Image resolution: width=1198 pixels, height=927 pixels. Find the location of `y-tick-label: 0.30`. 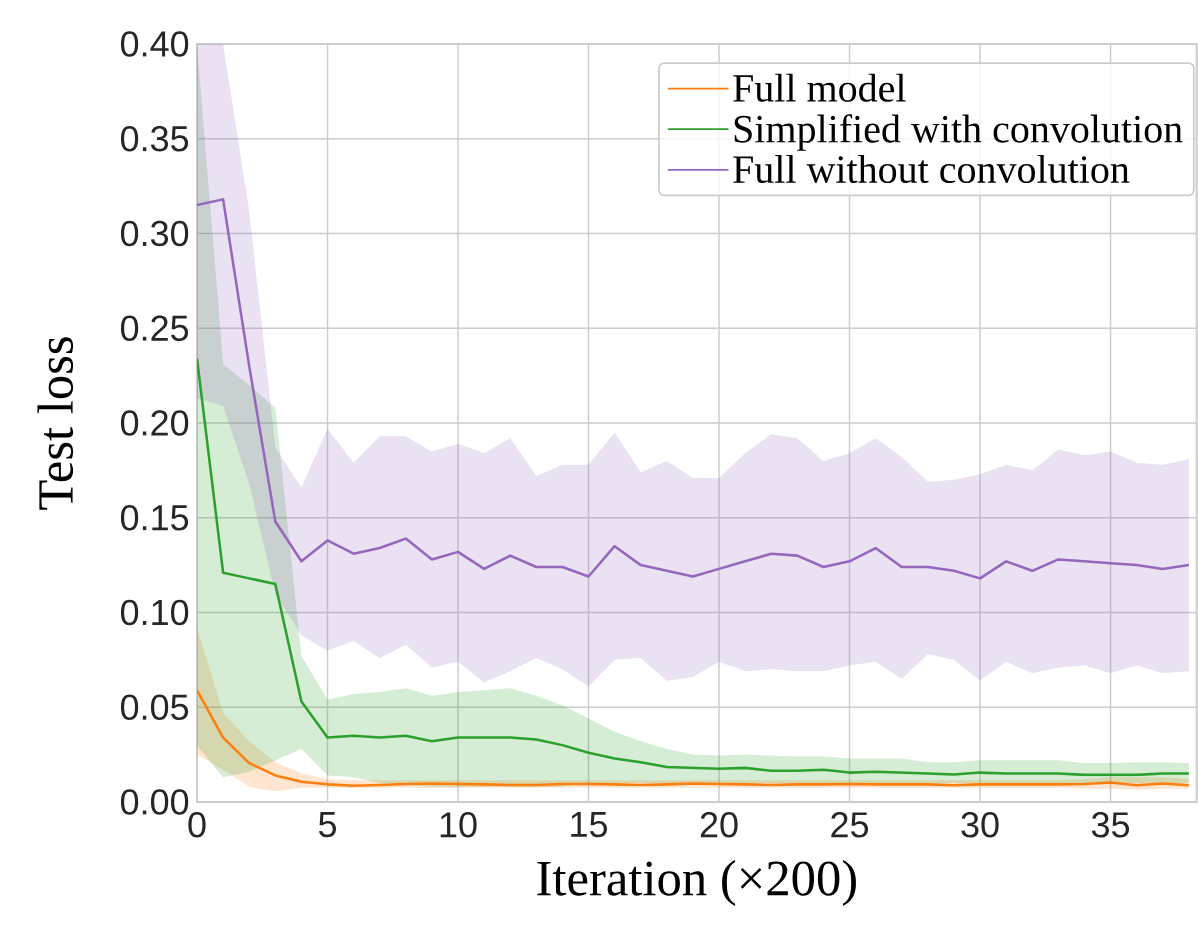

y-tick-label: 0.30 is located at coordinates (154, 233).